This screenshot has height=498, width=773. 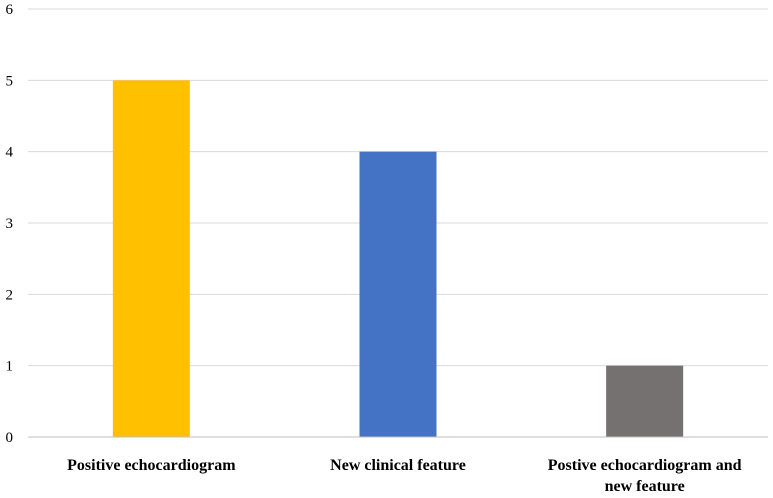 I want to click on y-tick-label: 1, so click(x=10, y=367).